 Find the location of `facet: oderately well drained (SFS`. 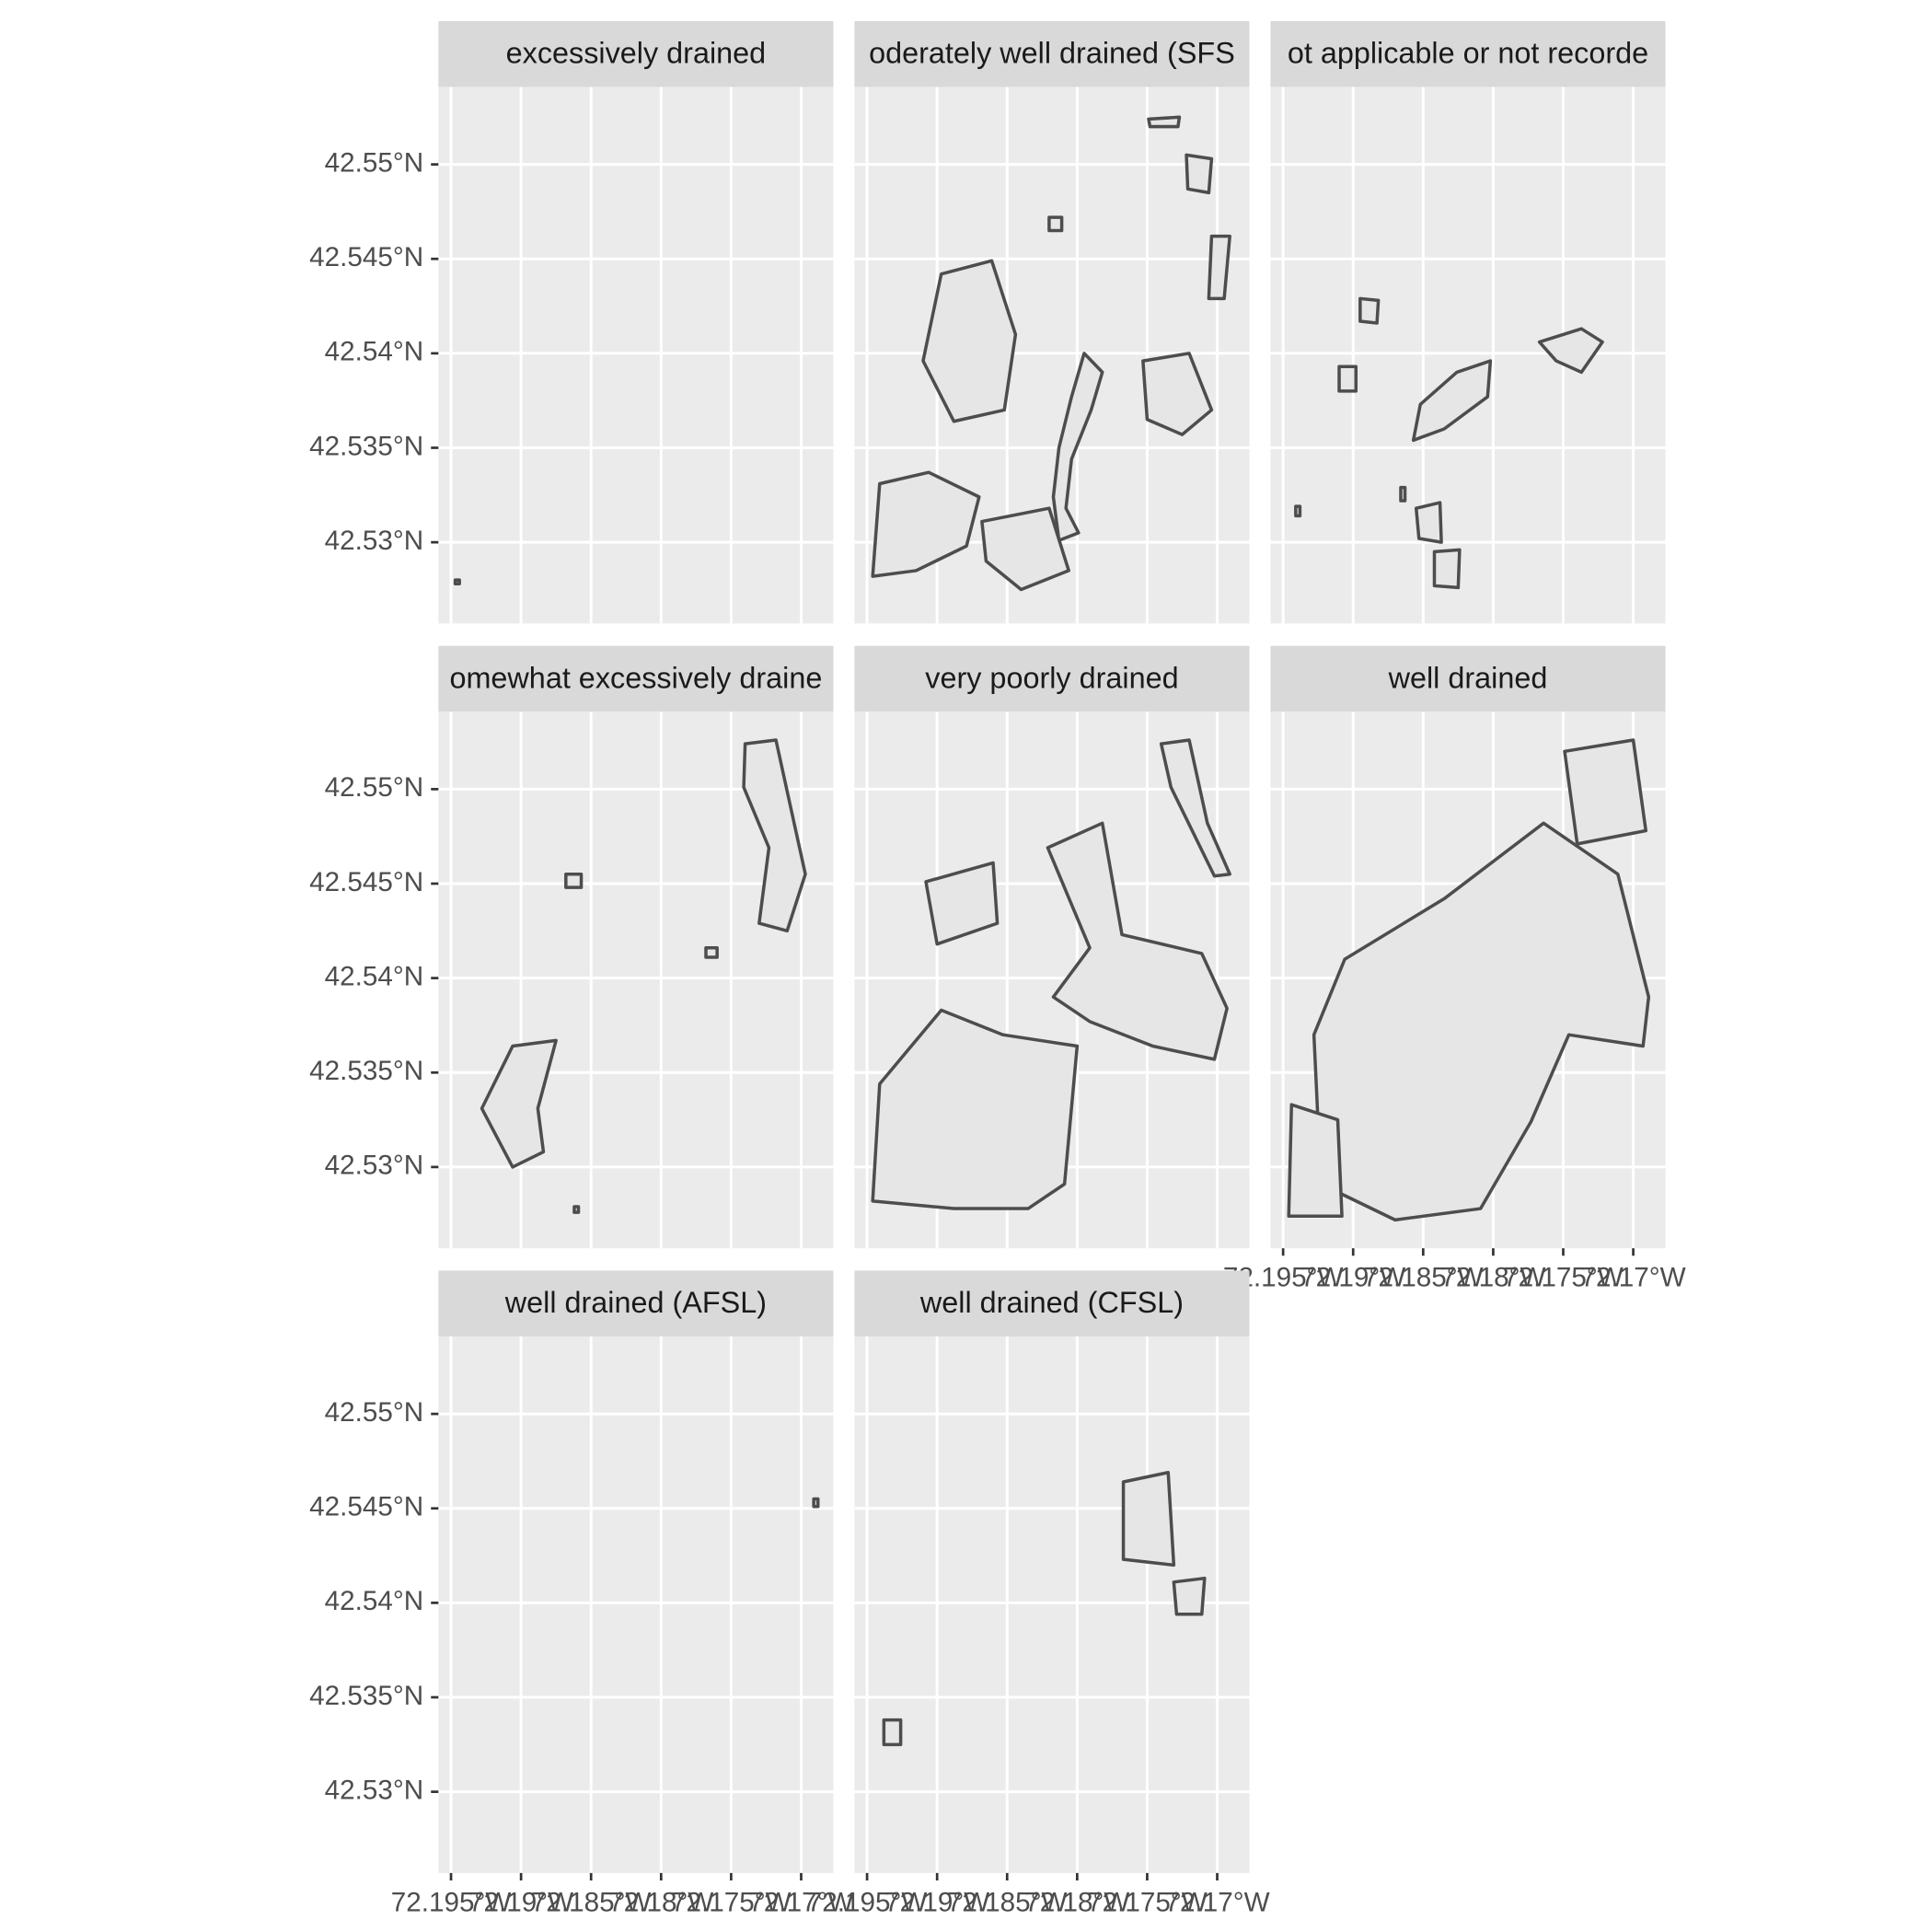

facet: oderately well drained (SFS is located at coordinates (1052, 322).